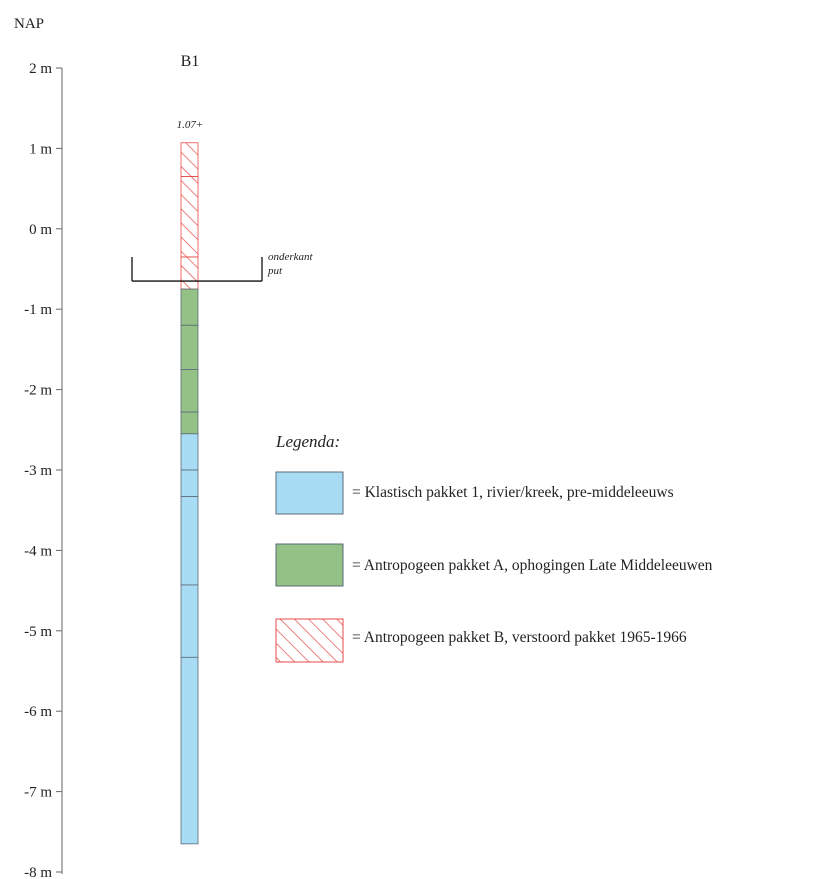 The width and height of the screenshot is (829, 879). Describe the element at coordinates (309, 493) in the screenshot. I see `legend-swatch-klastisch` at that location.